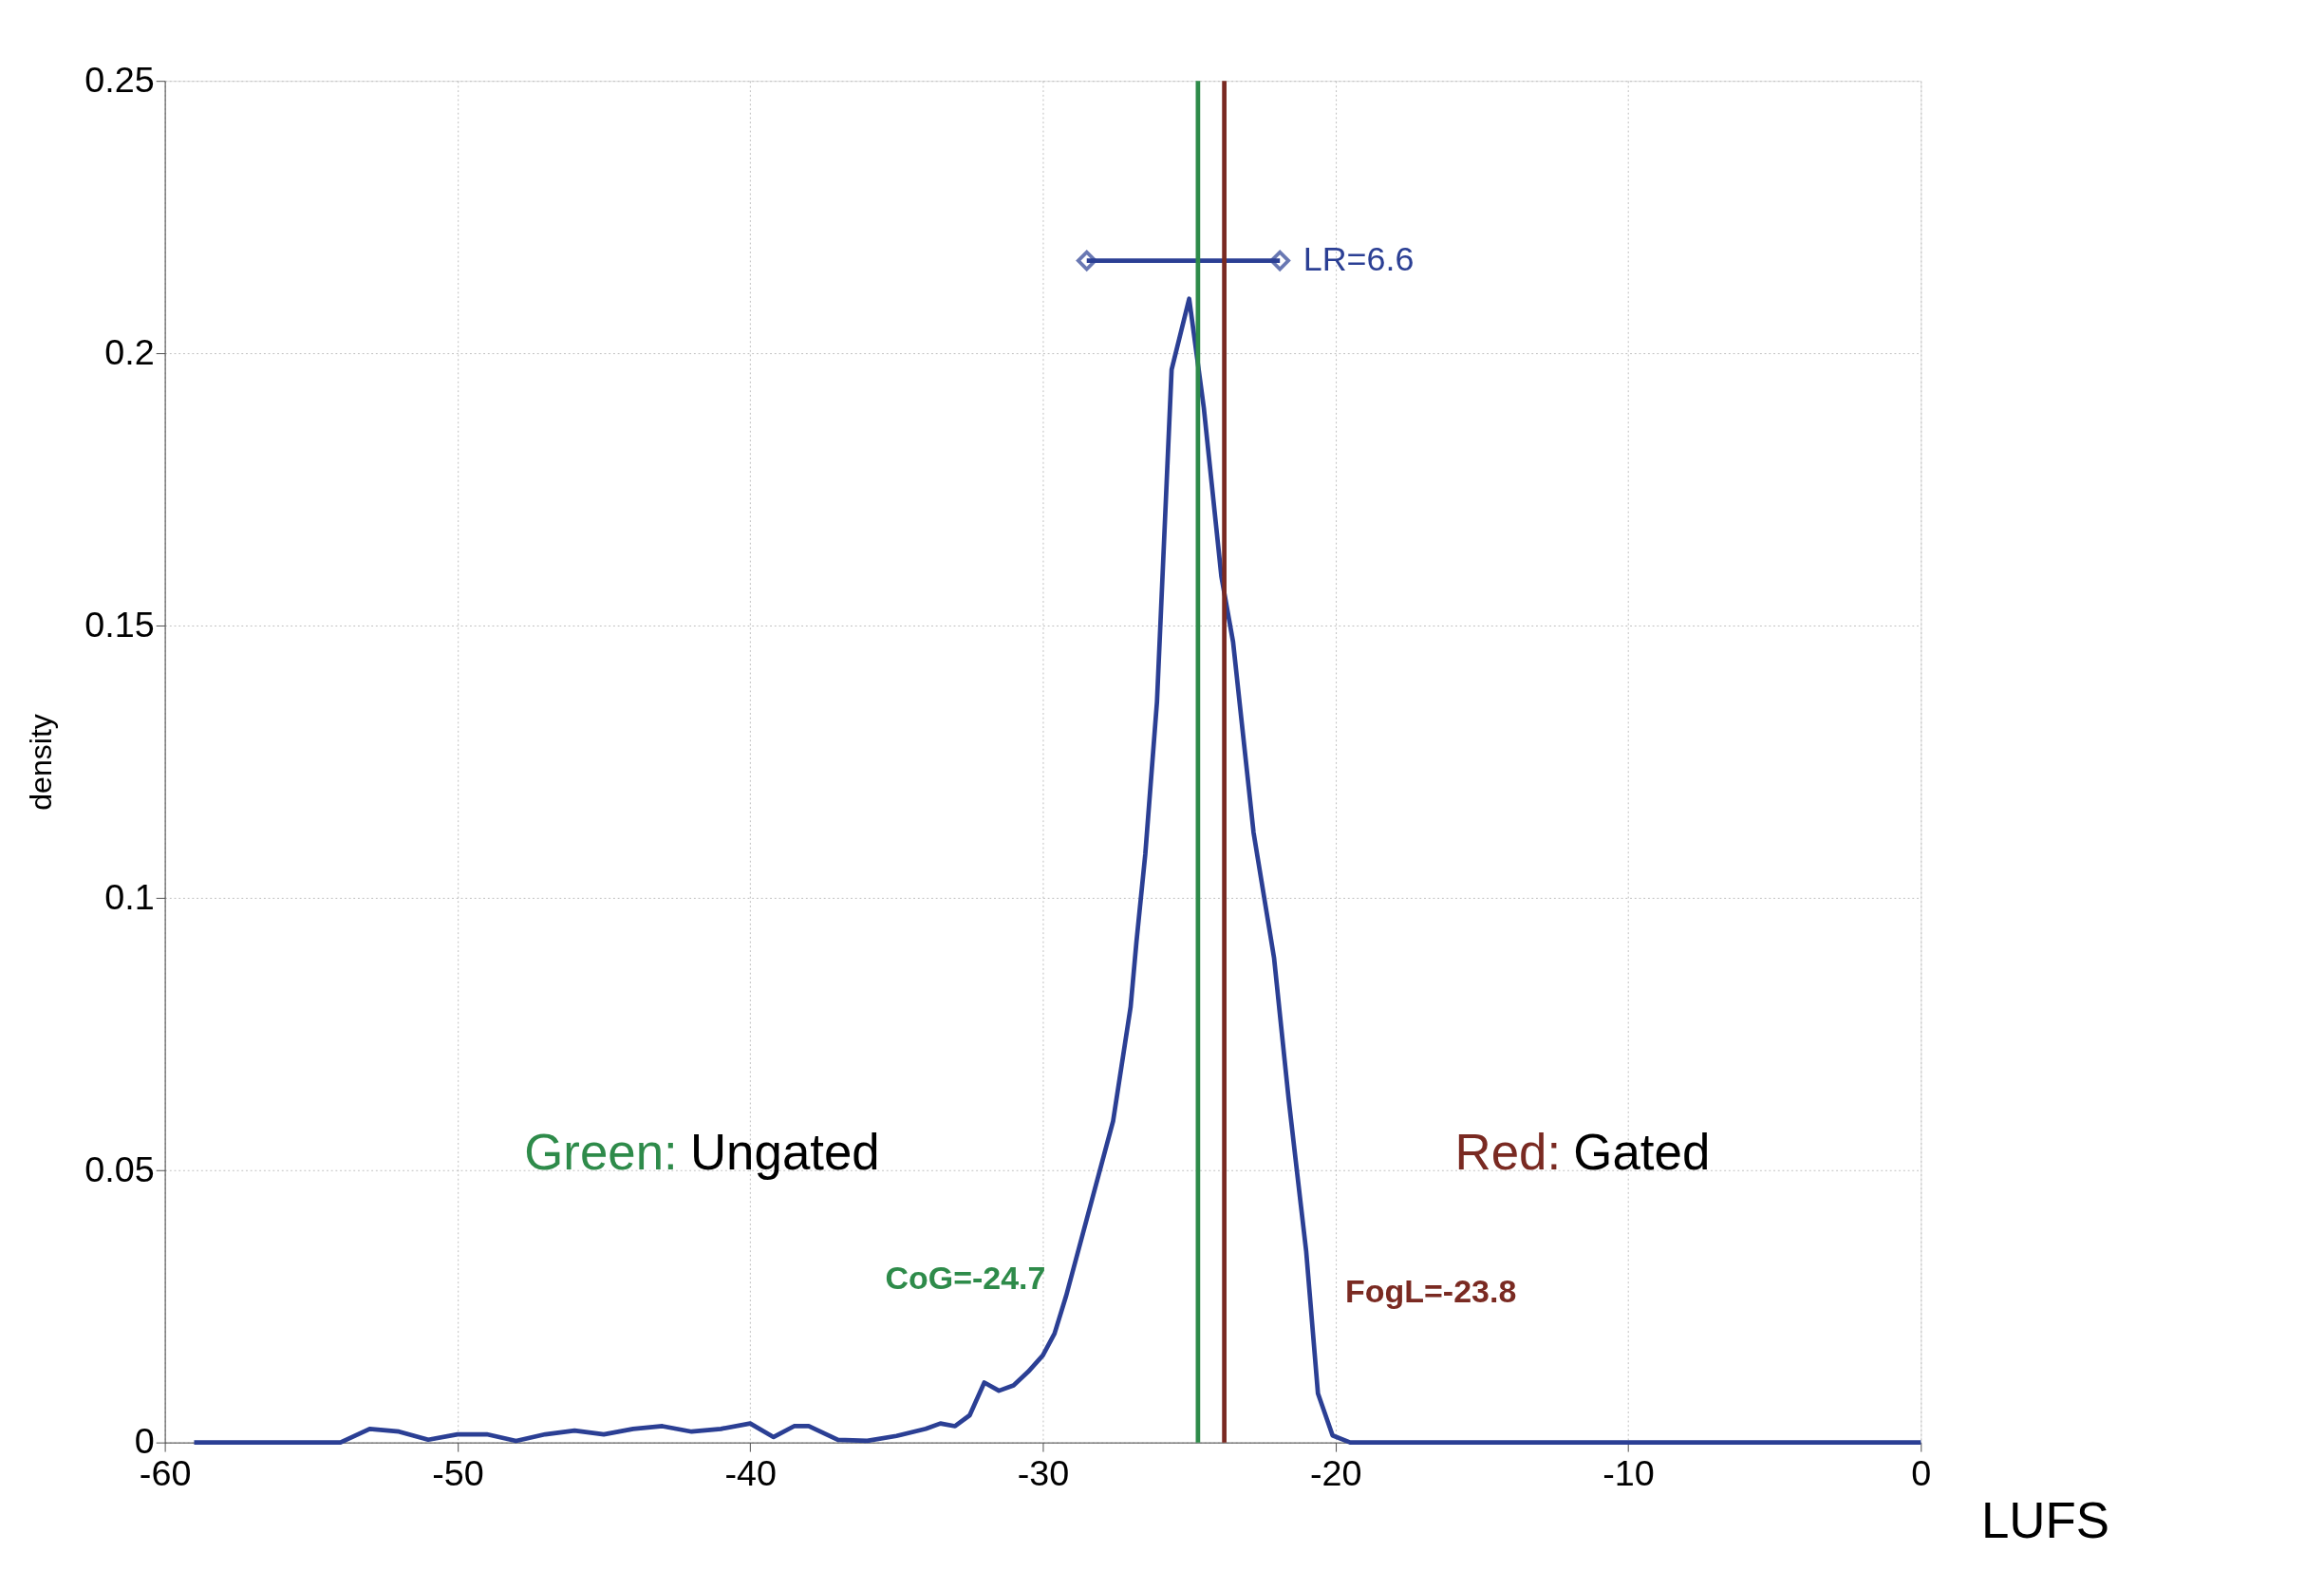 The height and width of the screenshot is (1570, 2324). Describe the element at coordinates (119, 1169) in the screenshot. I see `y-tick-label: 0.05` at that location.